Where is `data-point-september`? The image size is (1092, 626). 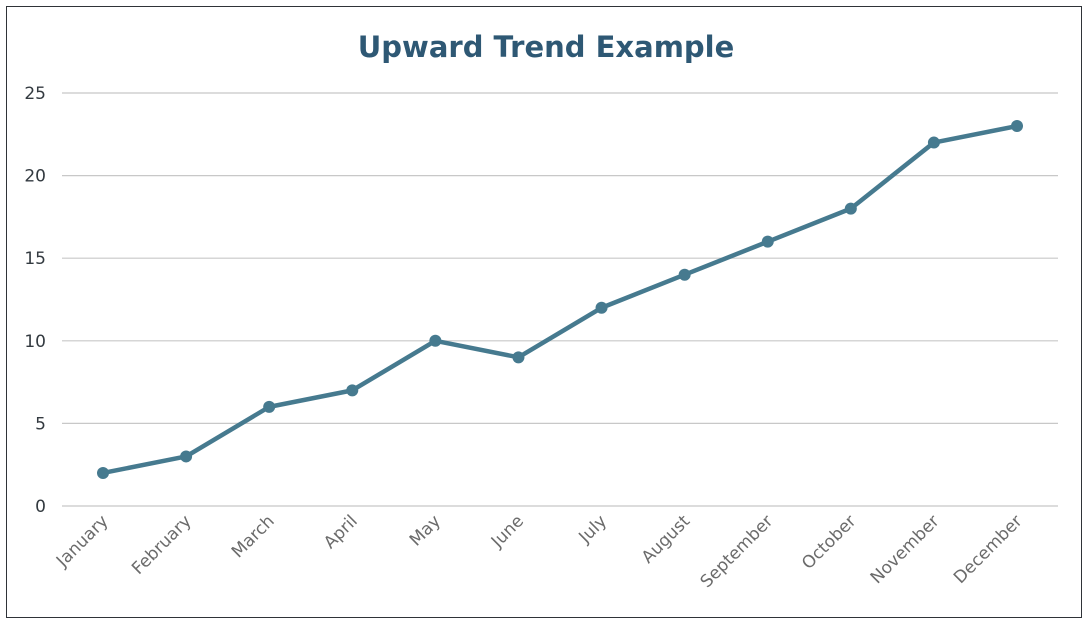 data-point-september is located at coordinates (767, 241).